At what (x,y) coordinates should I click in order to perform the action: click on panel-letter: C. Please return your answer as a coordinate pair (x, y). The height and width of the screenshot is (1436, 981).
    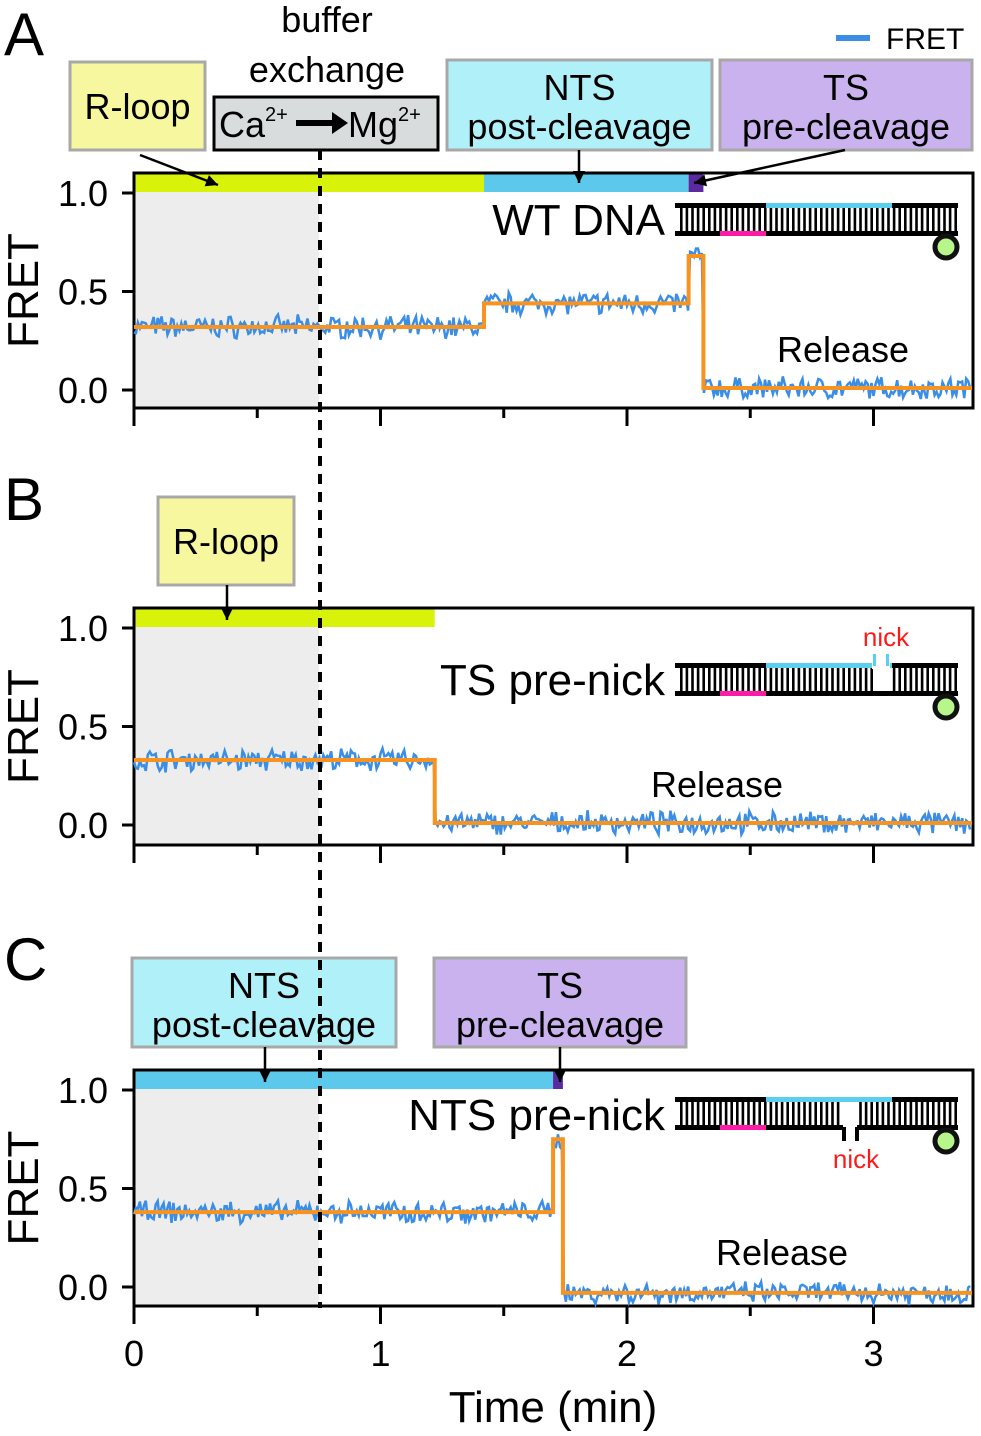
    Looking at the image, I should click on (25, 959).